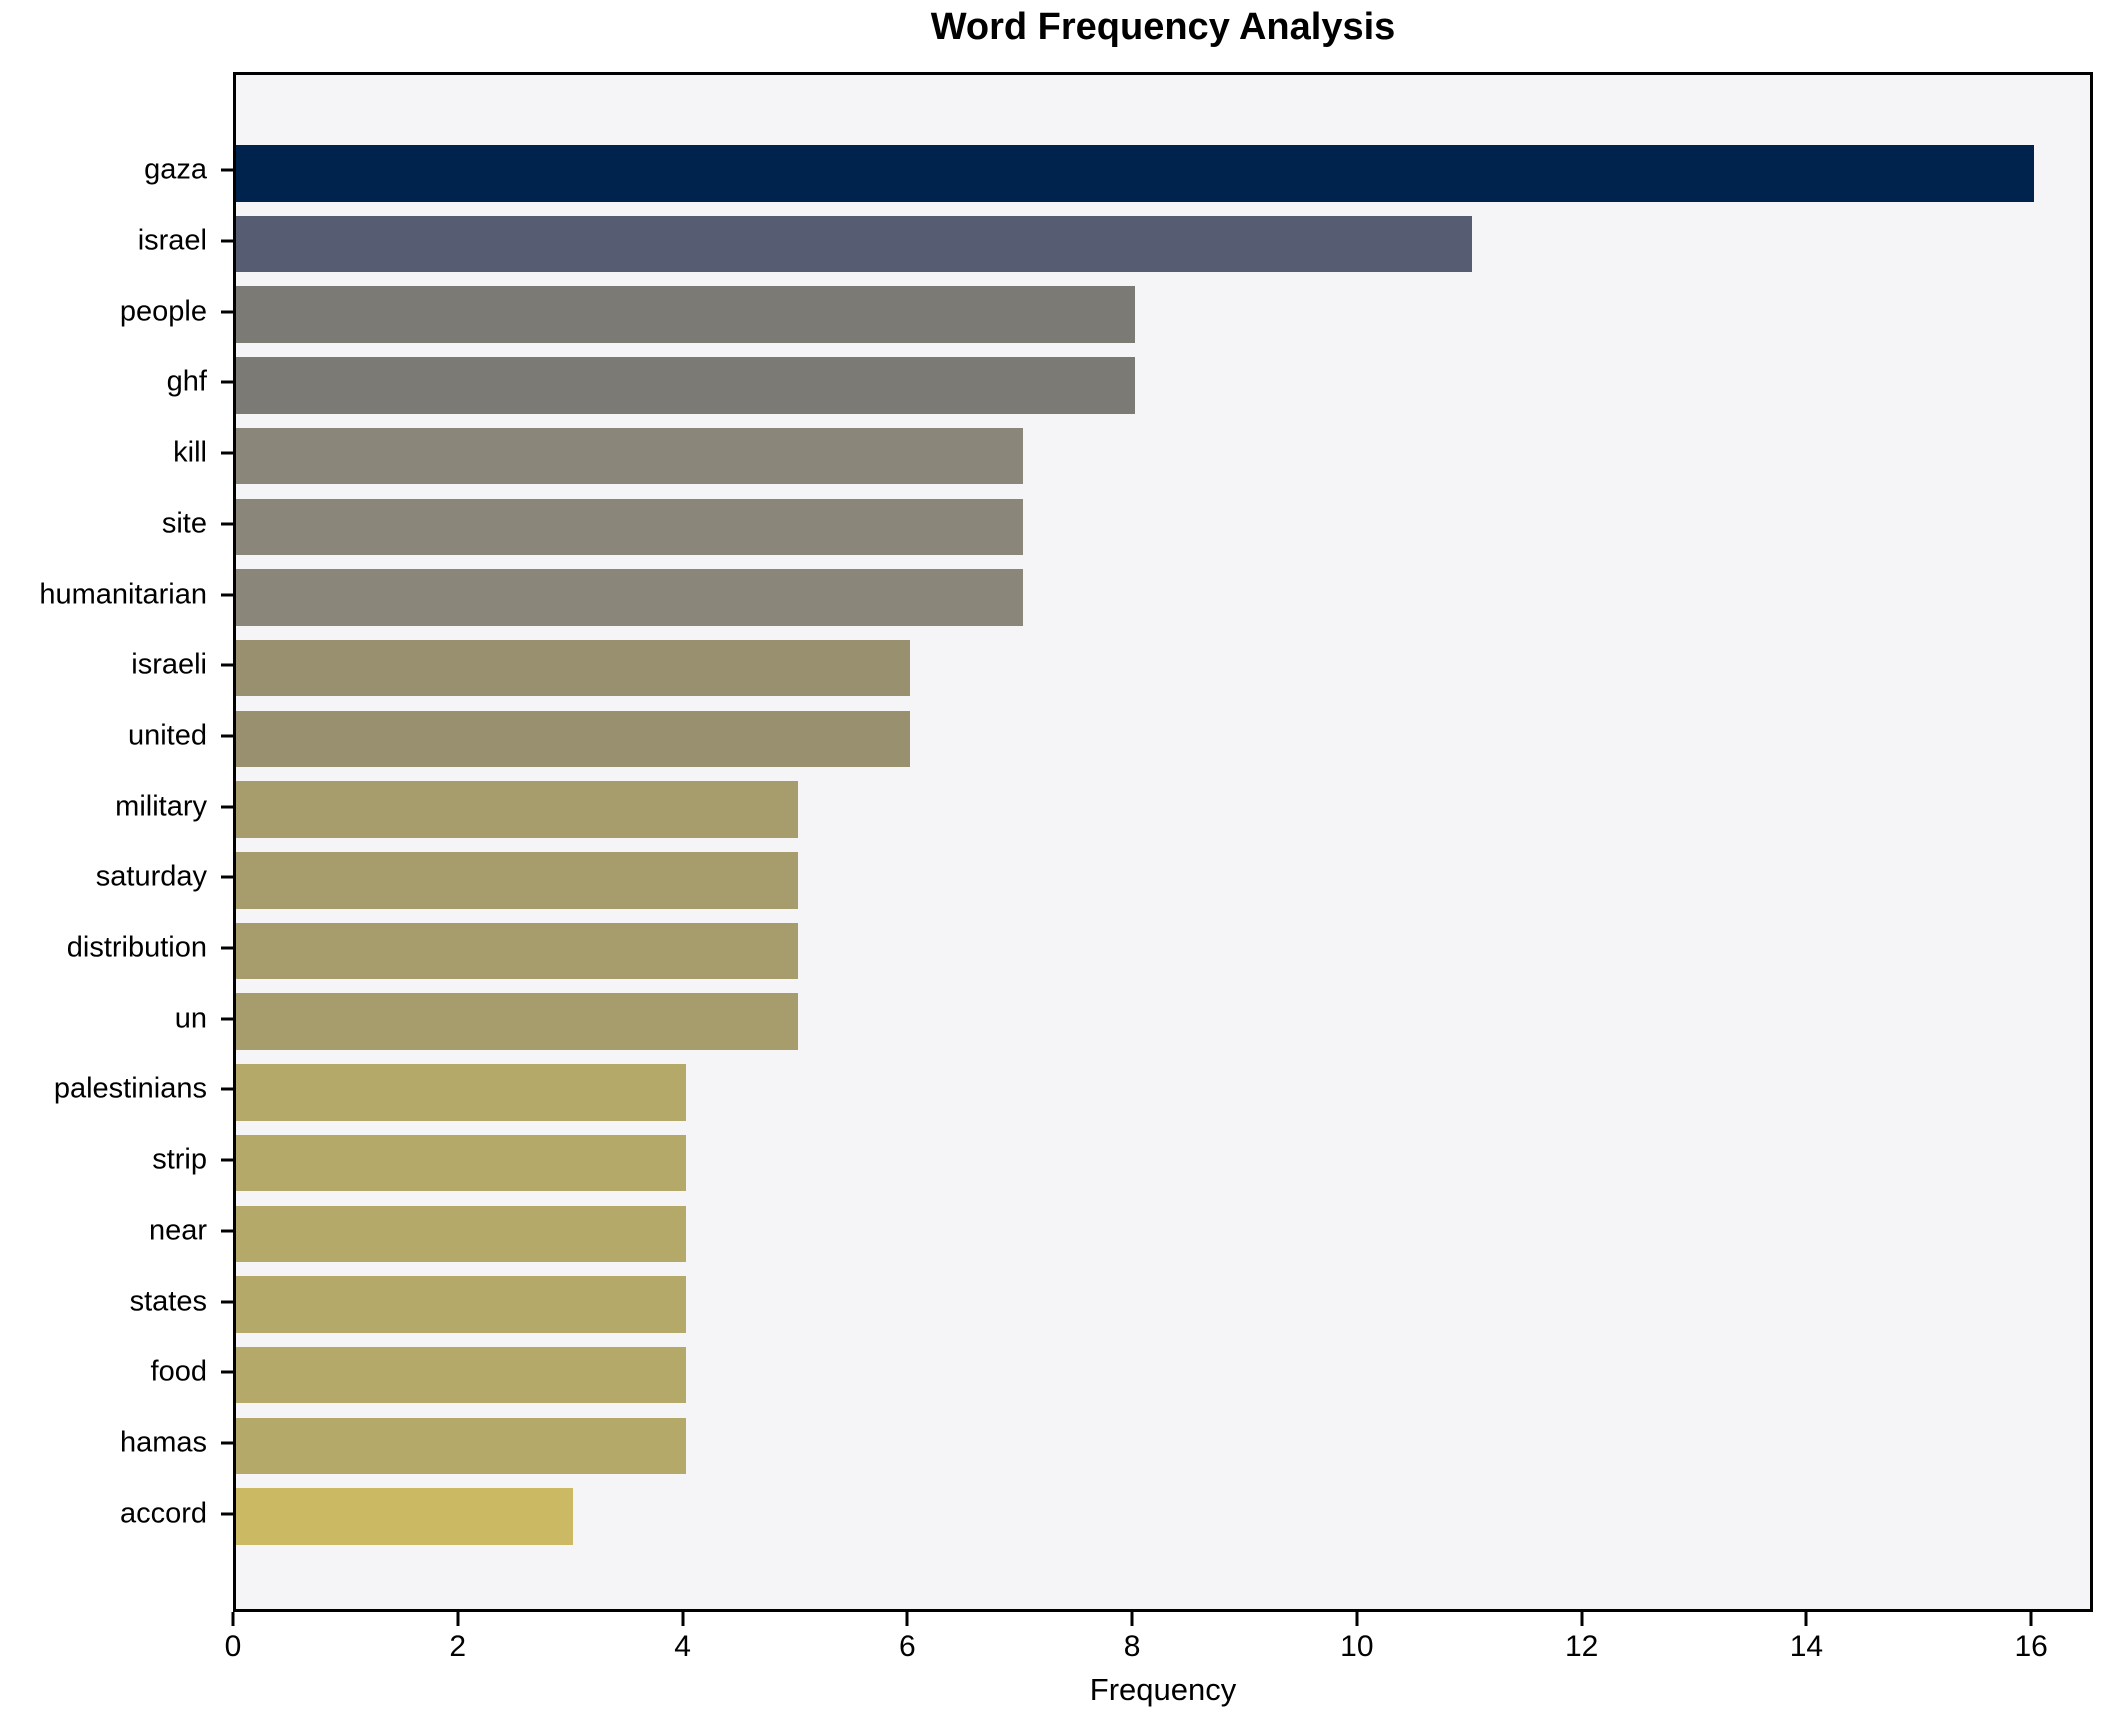 This screenshot has width=2112, height=1722. What do you see at coordinates (461, 1375) in the screenshot?
I see `bar-food` at bounding box center [461, 1375].